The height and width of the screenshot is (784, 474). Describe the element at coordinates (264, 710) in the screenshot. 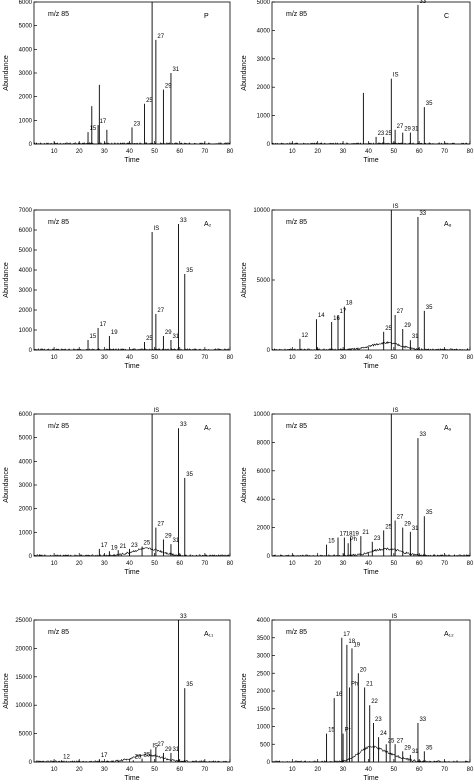

I see `y-tick-label: 1500` at that location.